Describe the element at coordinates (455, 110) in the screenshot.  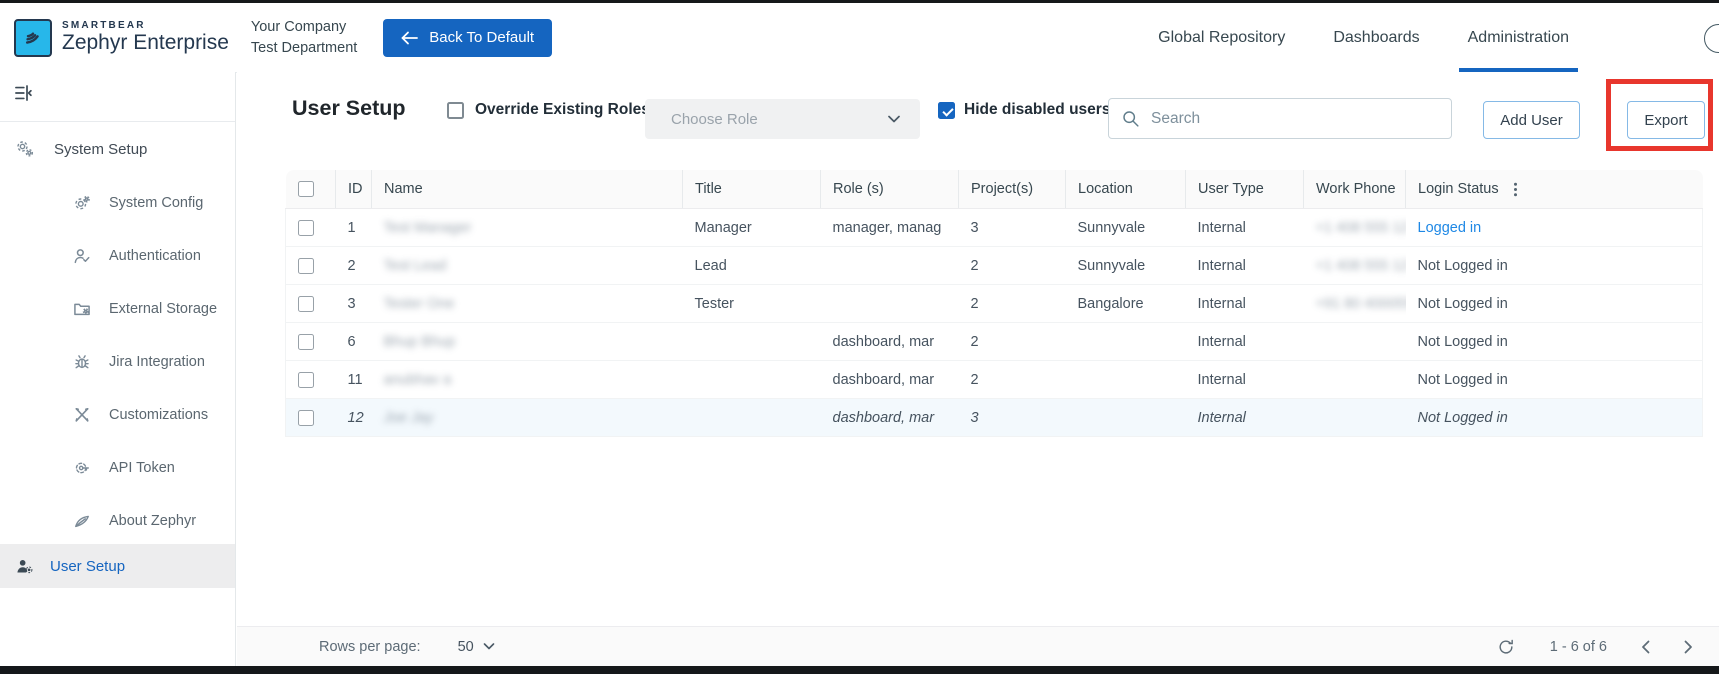
I see `override-existing-roles-checkbox` at that location.